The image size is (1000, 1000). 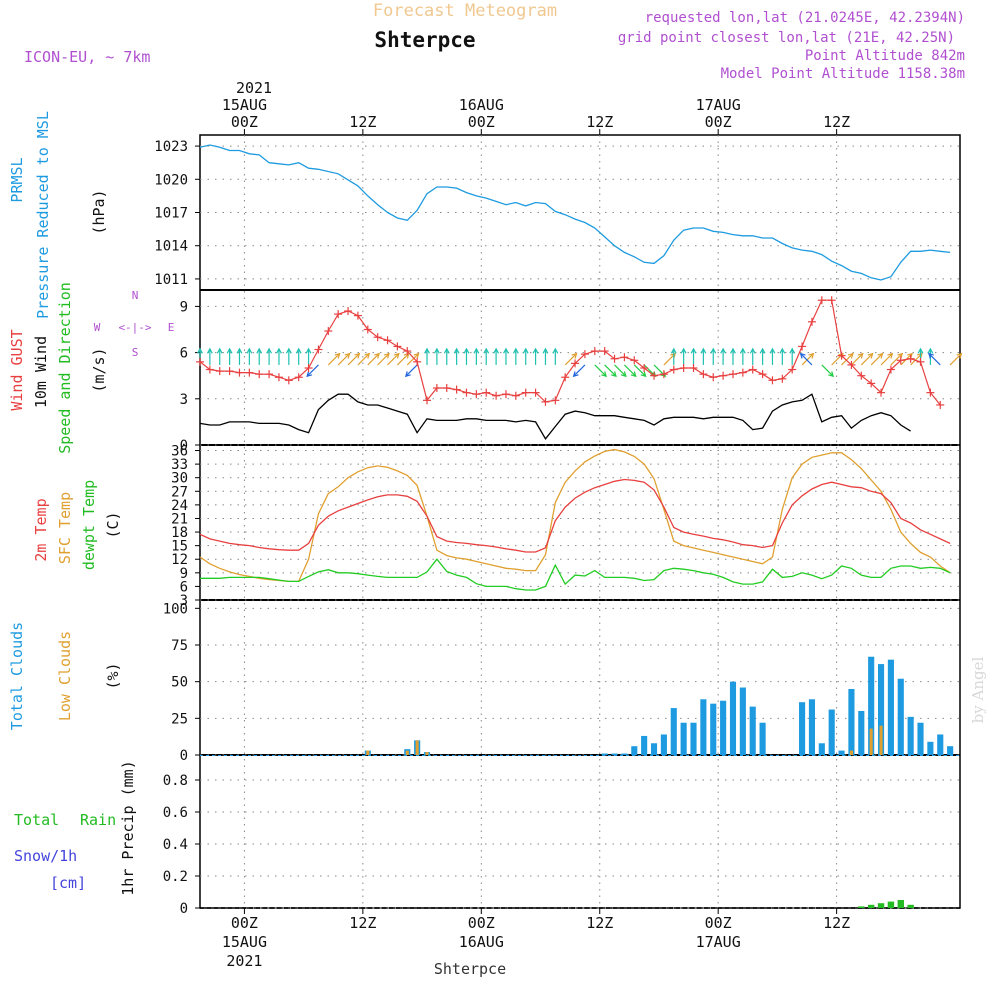 I want to click on y-tick-label: 30, so click(x=179, y=479).